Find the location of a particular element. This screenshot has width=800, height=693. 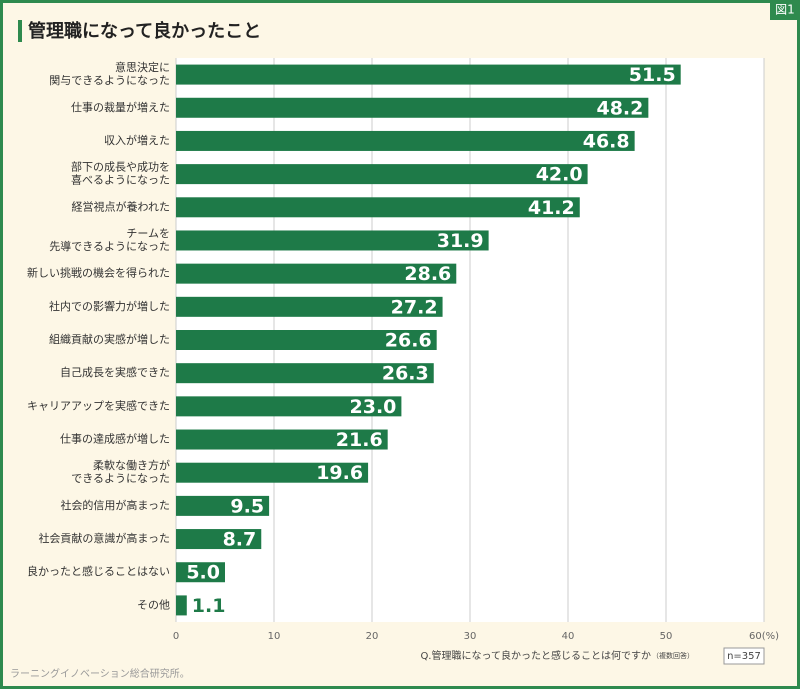

value-label: 48.2 is located at coordinates (619, 108).